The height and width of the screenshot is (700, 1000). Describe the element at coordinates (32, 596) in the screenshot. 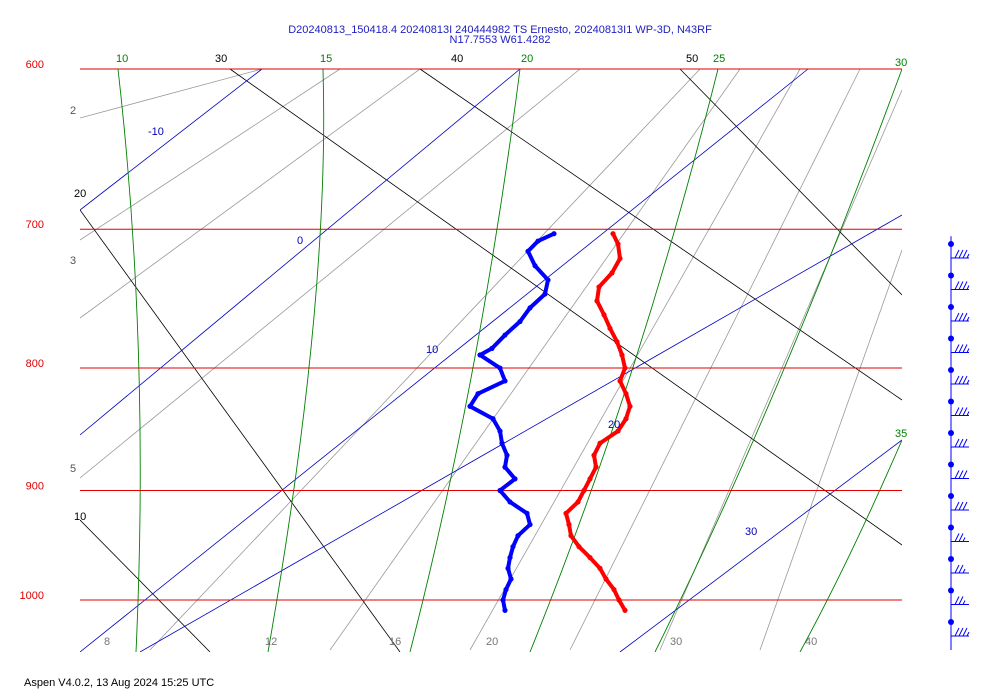

I see `isobar-label: 1000` at that location.